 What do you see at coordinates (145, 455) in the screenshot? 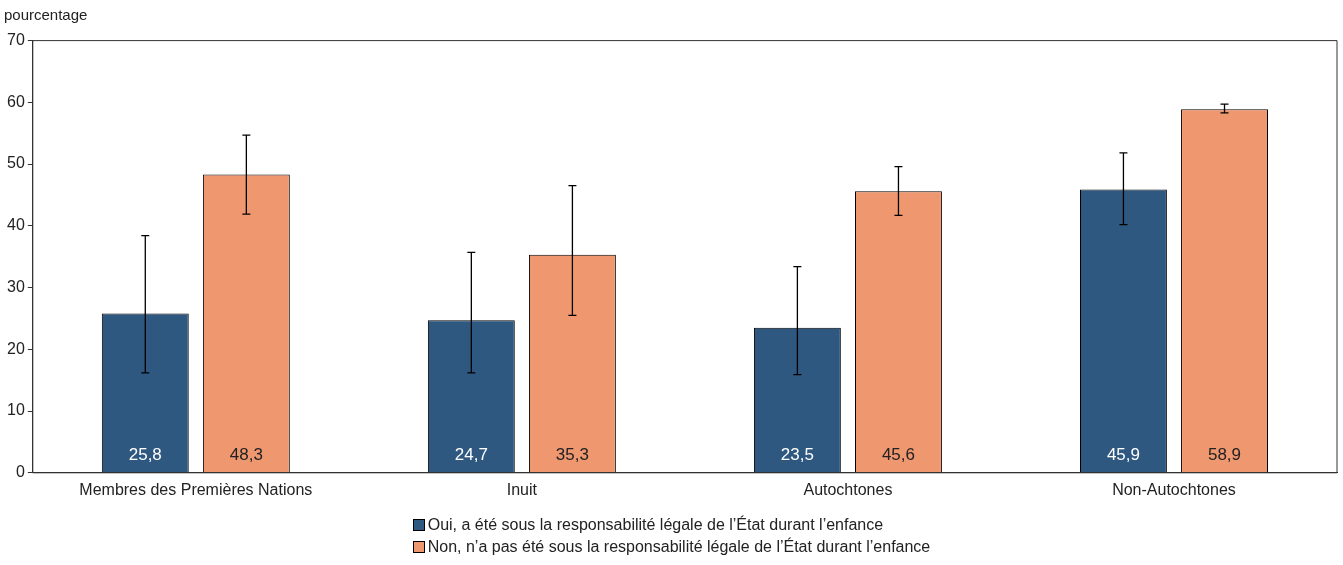
I see `data-label: 25,8` at bounding box center [145, 455].